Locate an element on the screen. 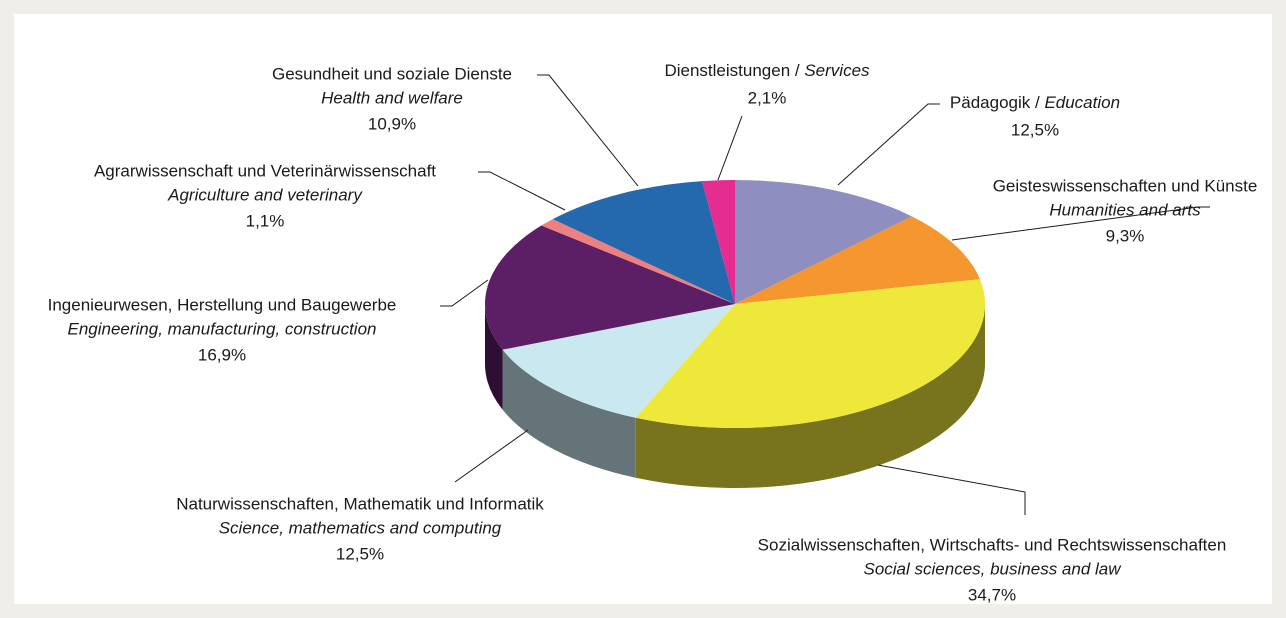 The image size is (1286, 618). label-de: Dienstleistungen / is located at coordinates (734, 70).